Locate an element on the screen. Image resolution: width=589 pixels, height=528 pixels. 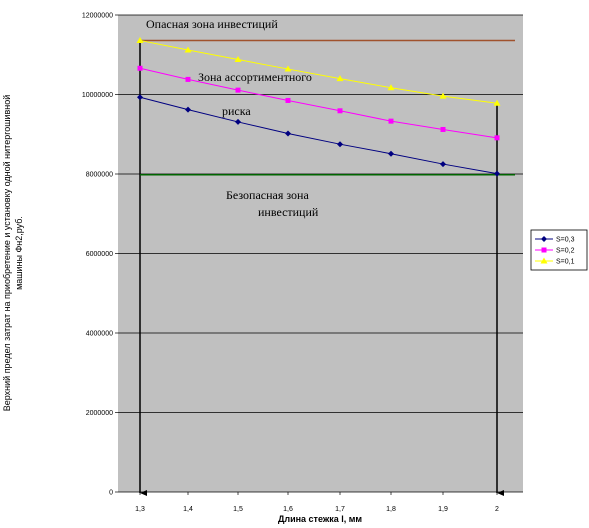
x-tick-label-2: 1,5 is located at coordinates (238, 509).